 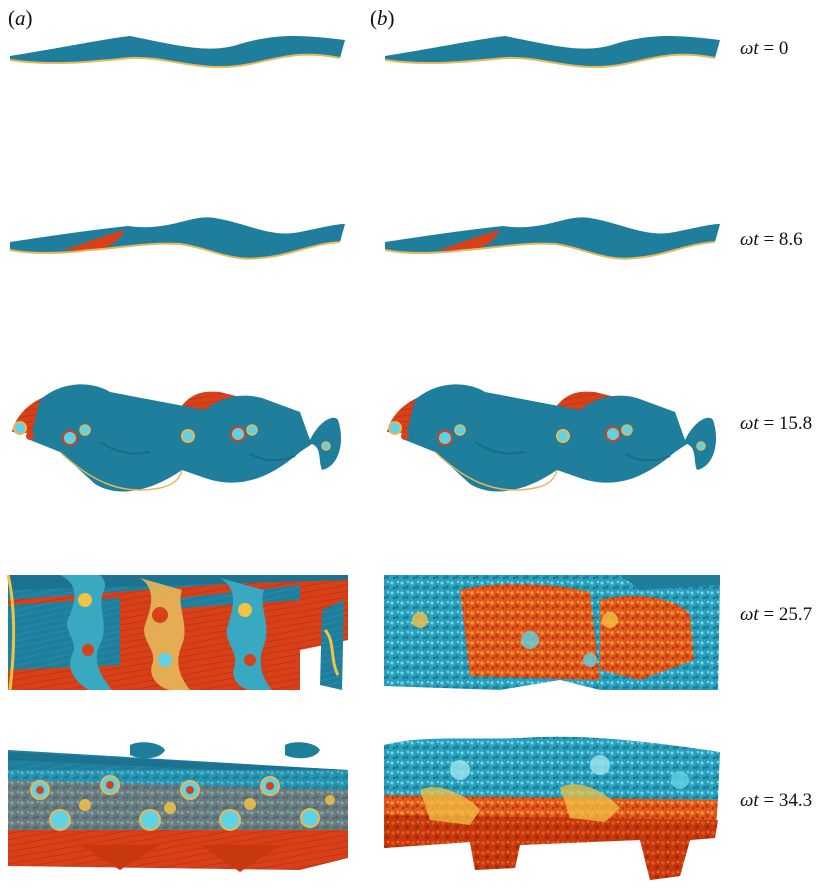 I want to click on surface-b-t3, so click(x=552, y=632).